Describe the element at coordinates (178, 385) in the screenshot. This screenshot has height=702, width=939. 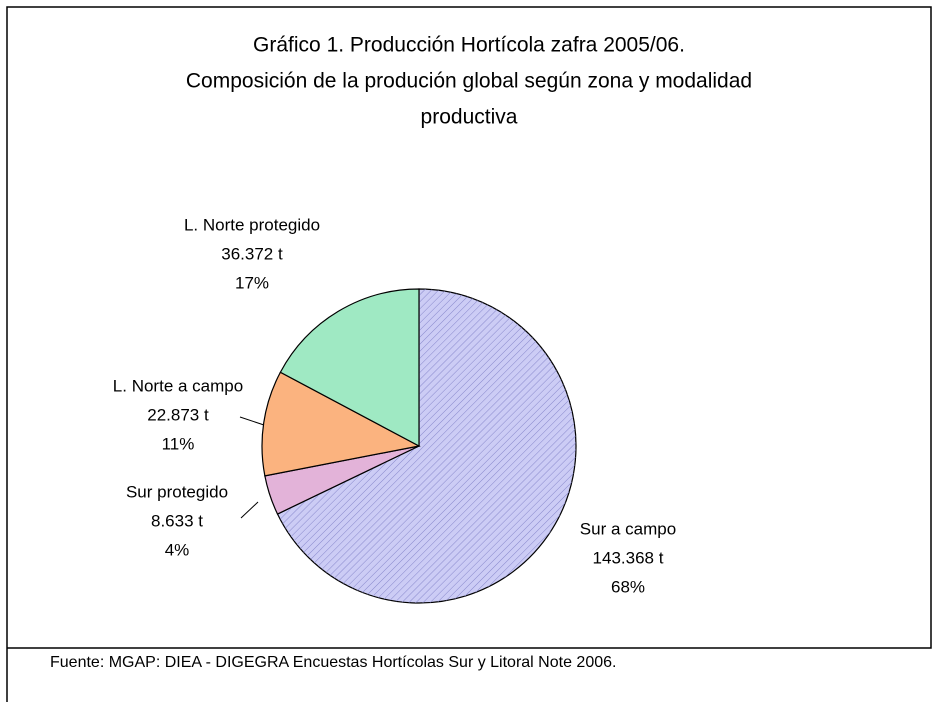
I see `slice-label: L. Norte a campo` at that location.